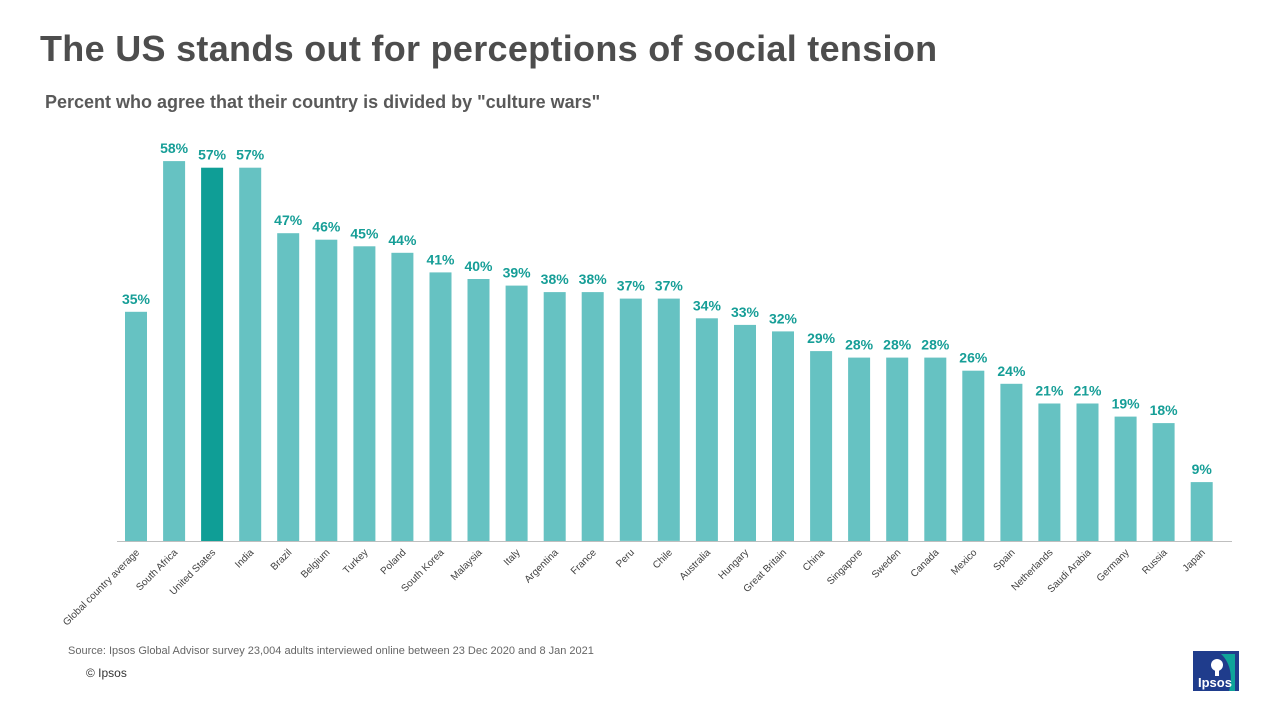 The width and height of the screenshot is (1280, 720). What do you see at coordinates (101, 587) in the screenshot?
I see `category-tick-label: Global country average` at bounding box center [101, 587].